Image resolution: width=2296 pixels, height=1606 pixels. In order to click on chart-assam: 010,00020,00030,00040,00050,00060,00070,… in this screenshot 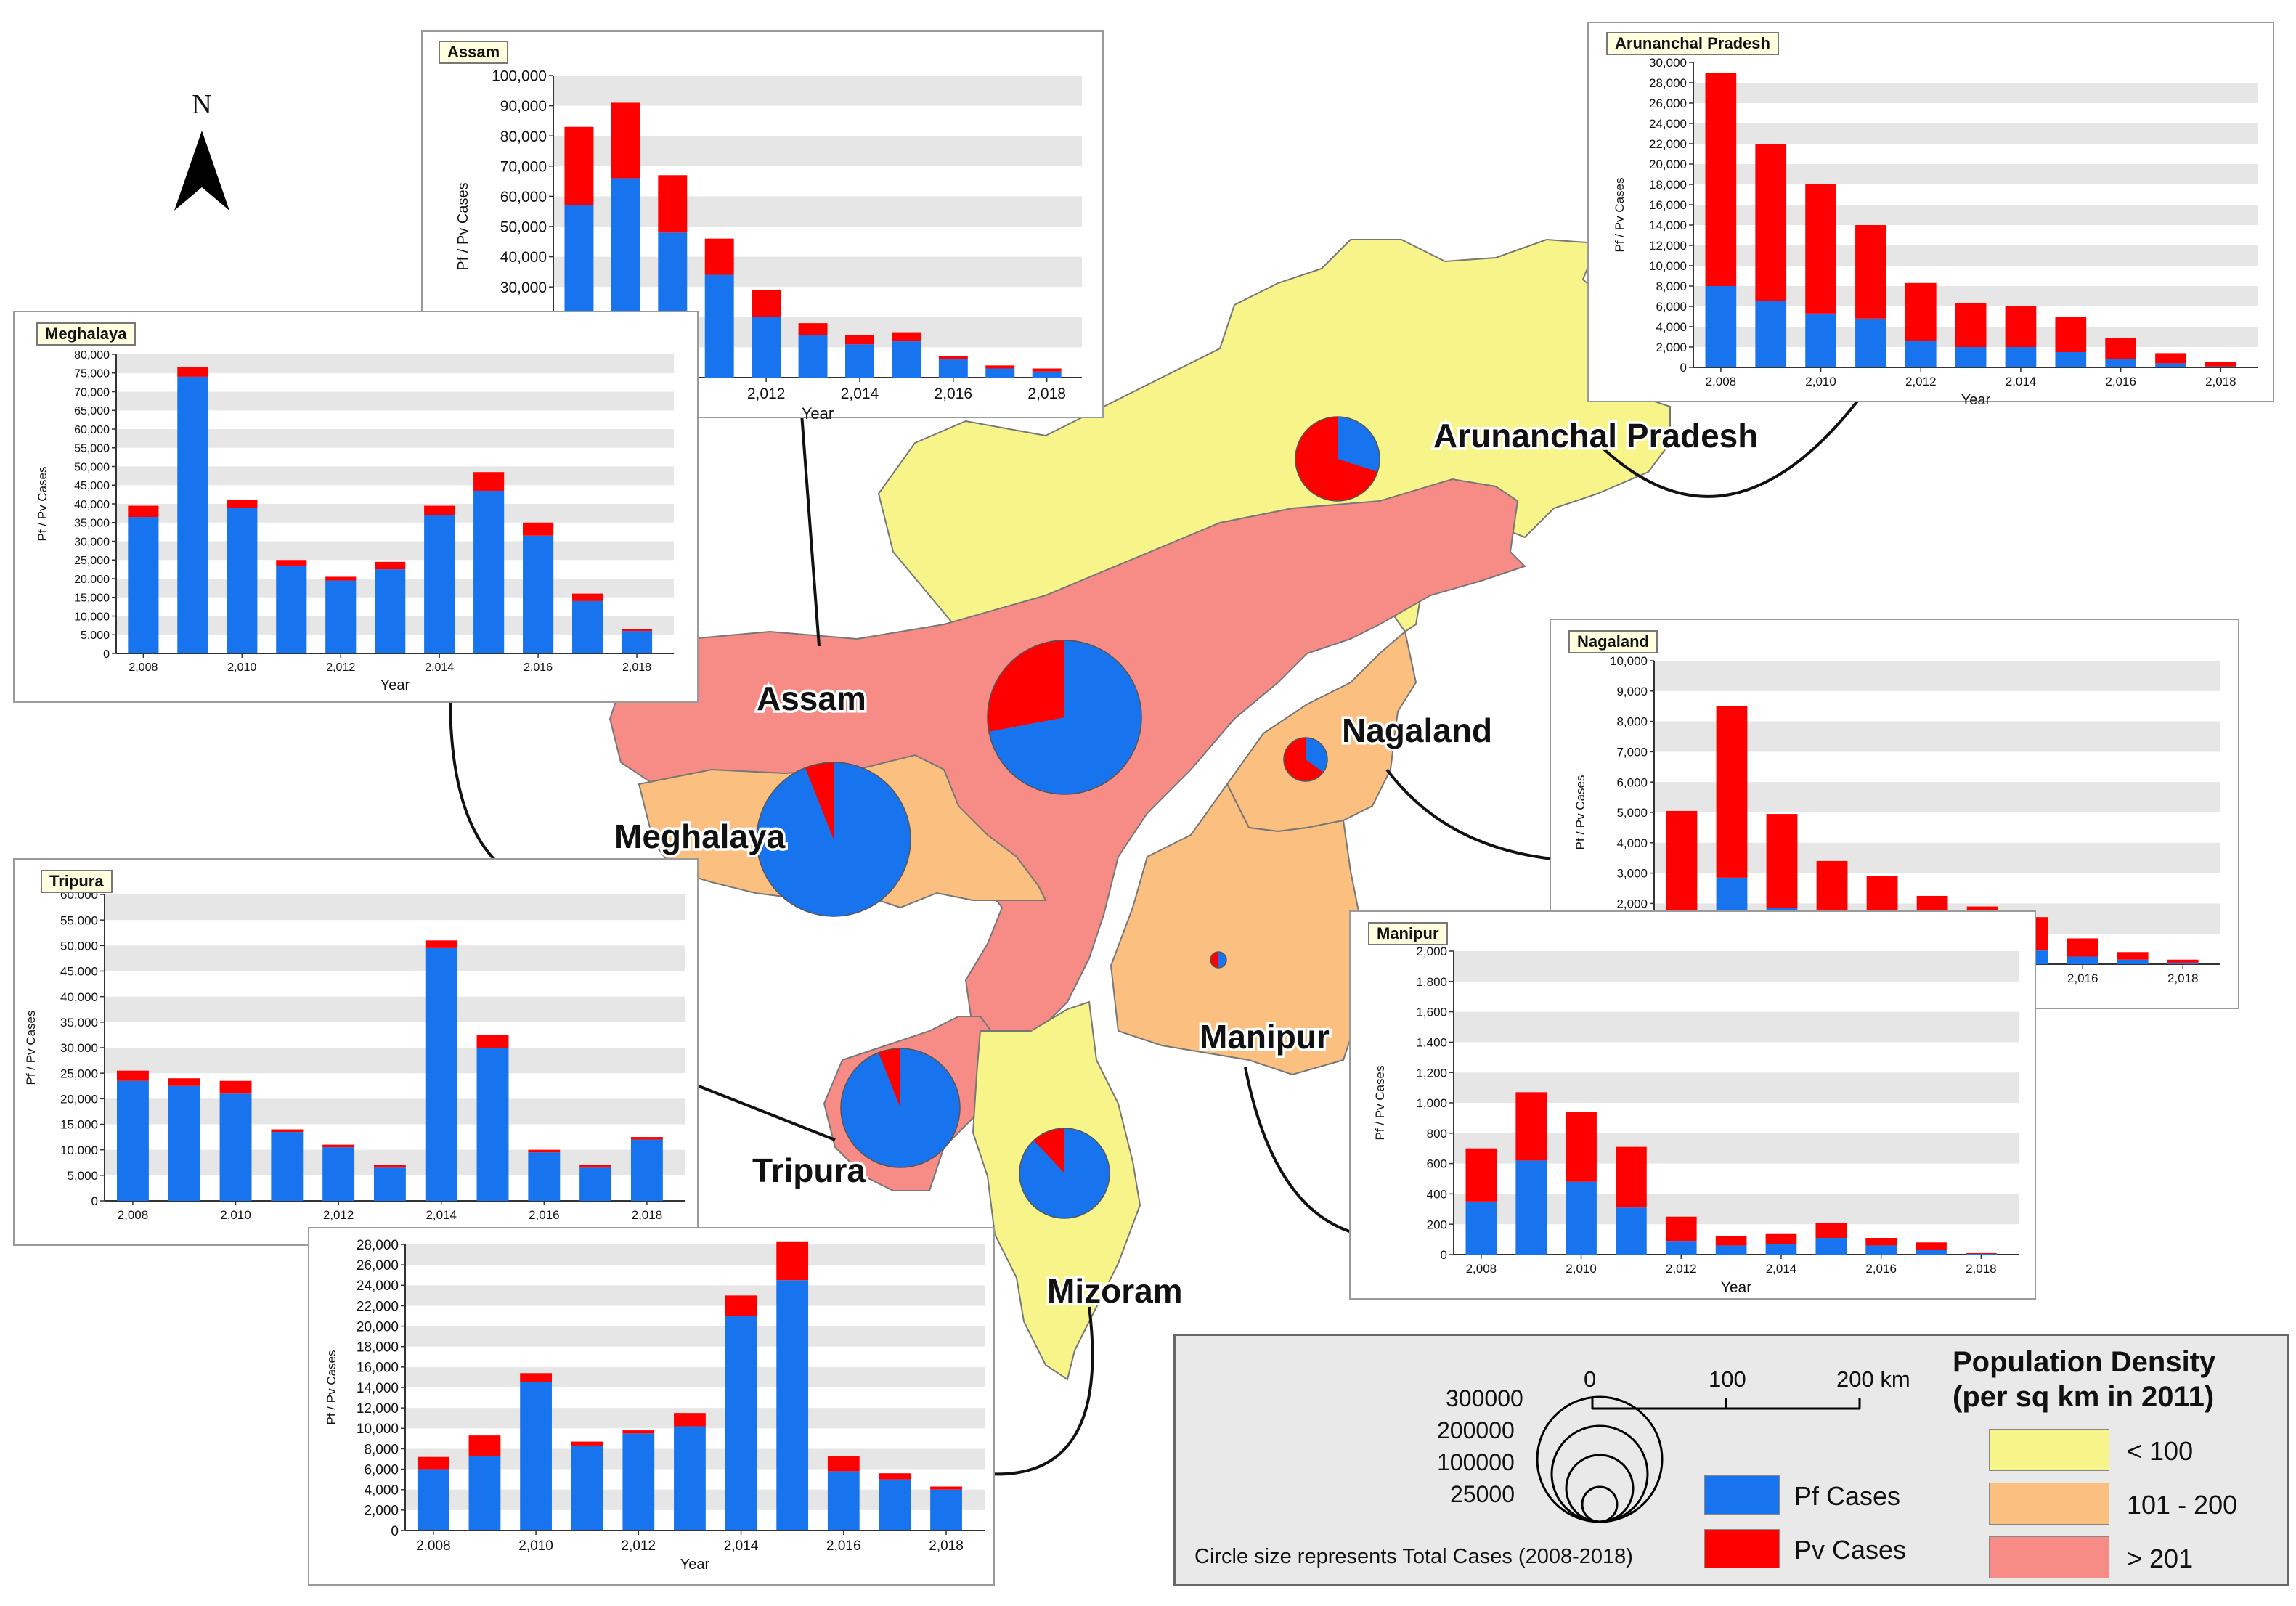, I will do `click(768, 244)`.